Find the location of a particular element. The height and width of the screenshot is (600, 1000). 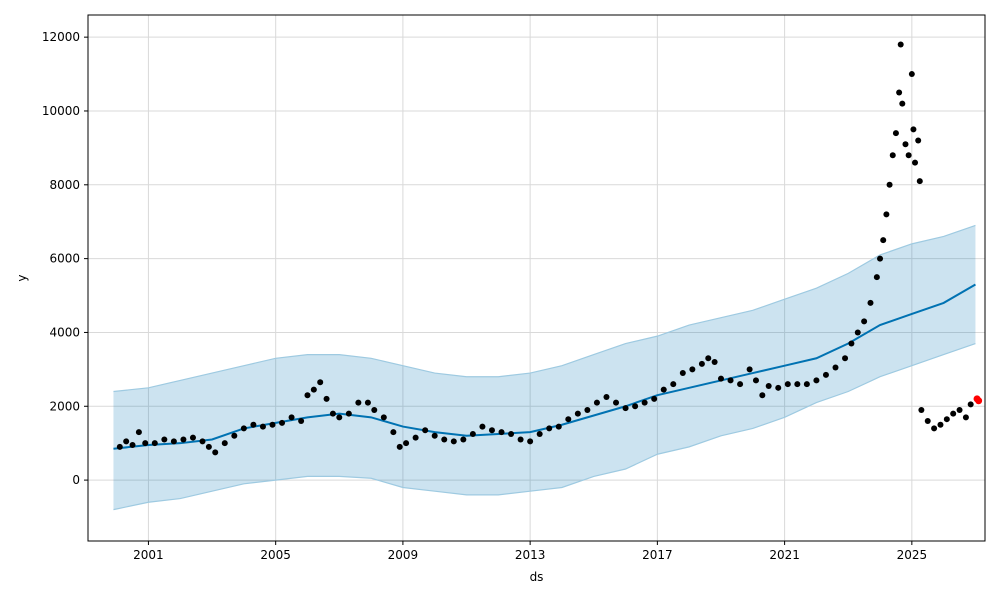

highlighted-point is located at coordinates (979, 401).